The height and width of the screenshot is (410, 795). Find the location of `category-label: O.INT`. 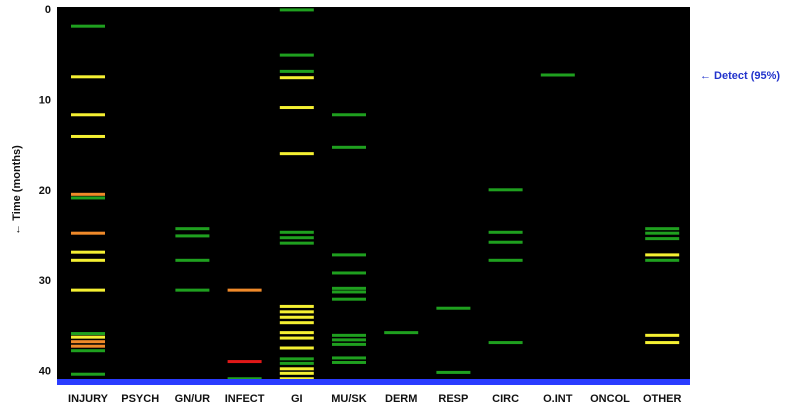

category-label: O.INT is located at coordinates (558, 399).